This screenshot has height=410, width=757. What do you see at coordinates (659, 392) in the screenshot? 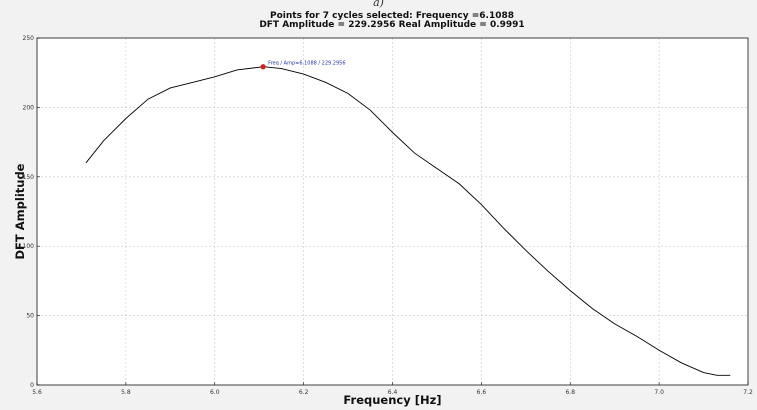
I see `x-tick-label: 7.0` at bounding box center [659, 392].